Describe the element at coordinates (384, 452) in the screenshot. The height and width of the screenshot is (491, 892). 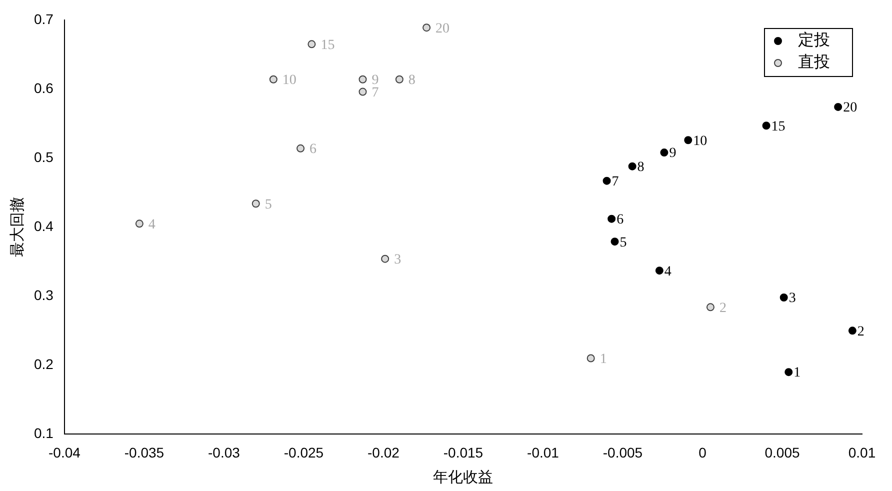
I see `x-tick-label: -0.02` at that location.